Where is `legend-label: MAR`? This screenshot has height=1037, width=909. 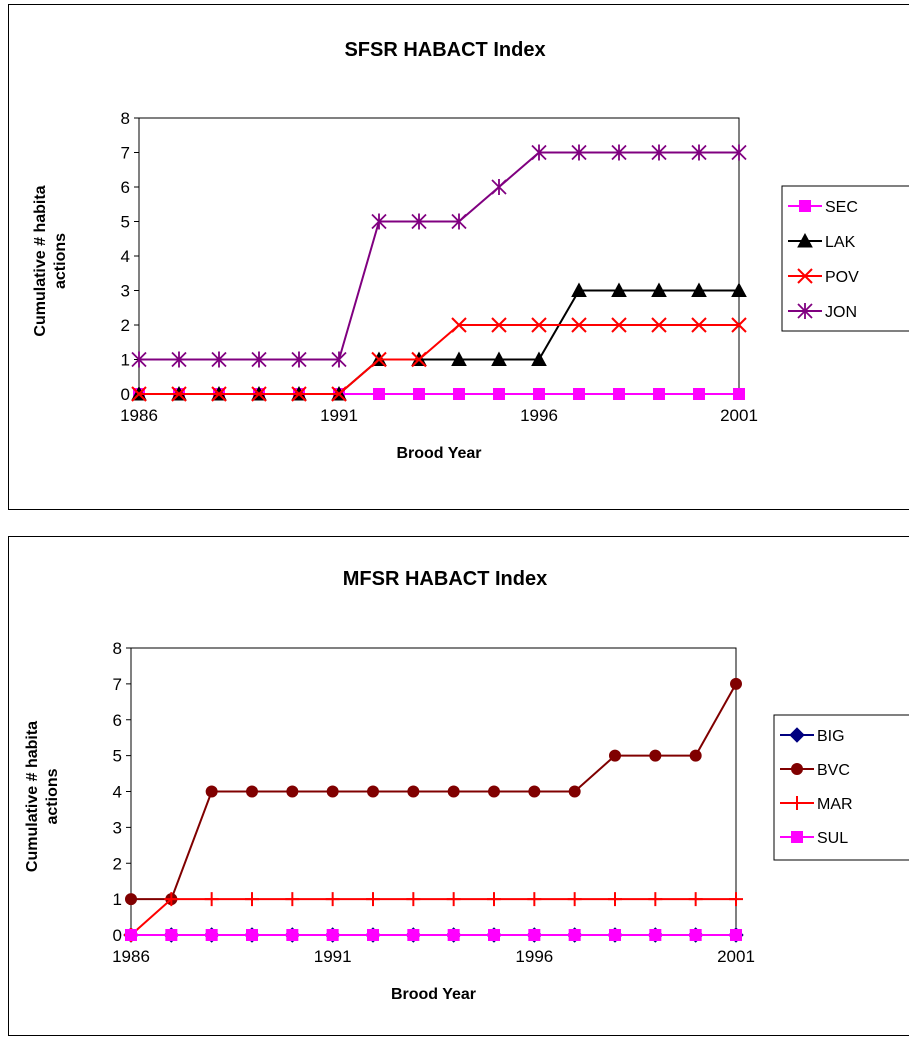
legend-label: MAR is located at coordinates (835, 804).